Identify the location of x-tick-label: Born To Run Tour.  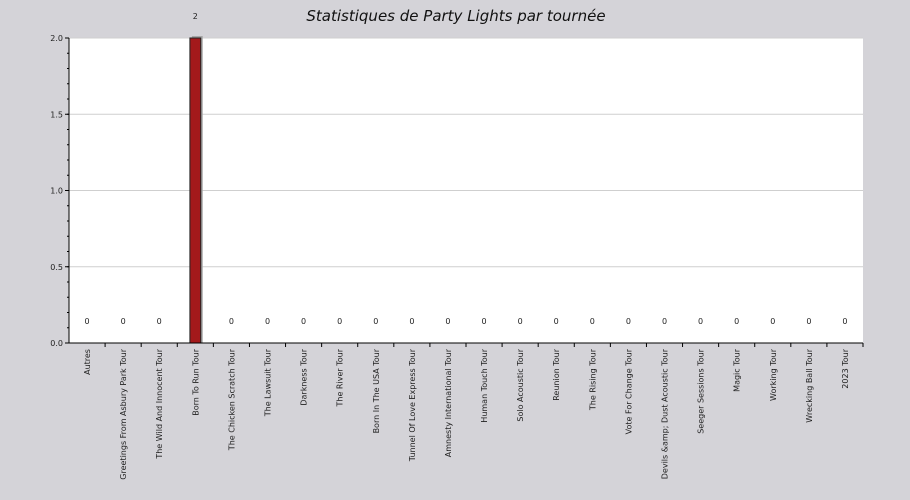
(195, 381).